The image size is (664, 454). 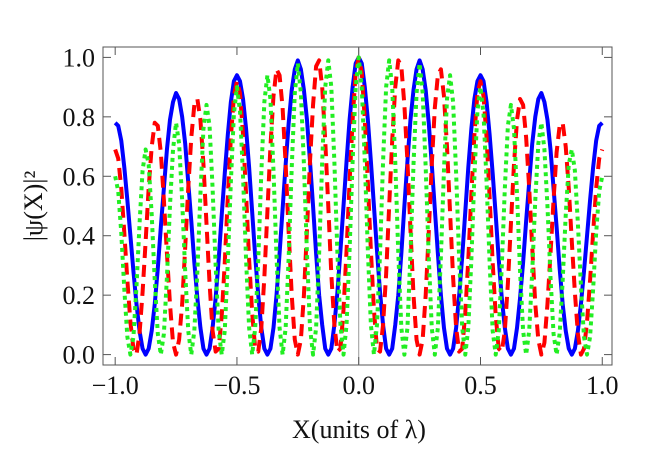 What do you see at coordinates (480, 385) in the screenshot?
I see `x-tick-label: 0.5` at bounding box center [480, 385].